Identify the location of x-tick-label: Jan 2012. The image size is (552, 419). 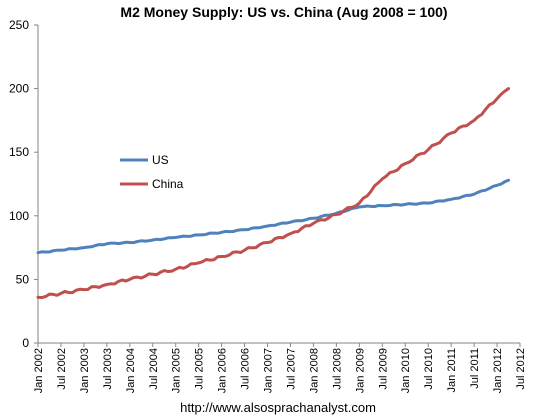
(498, 370).